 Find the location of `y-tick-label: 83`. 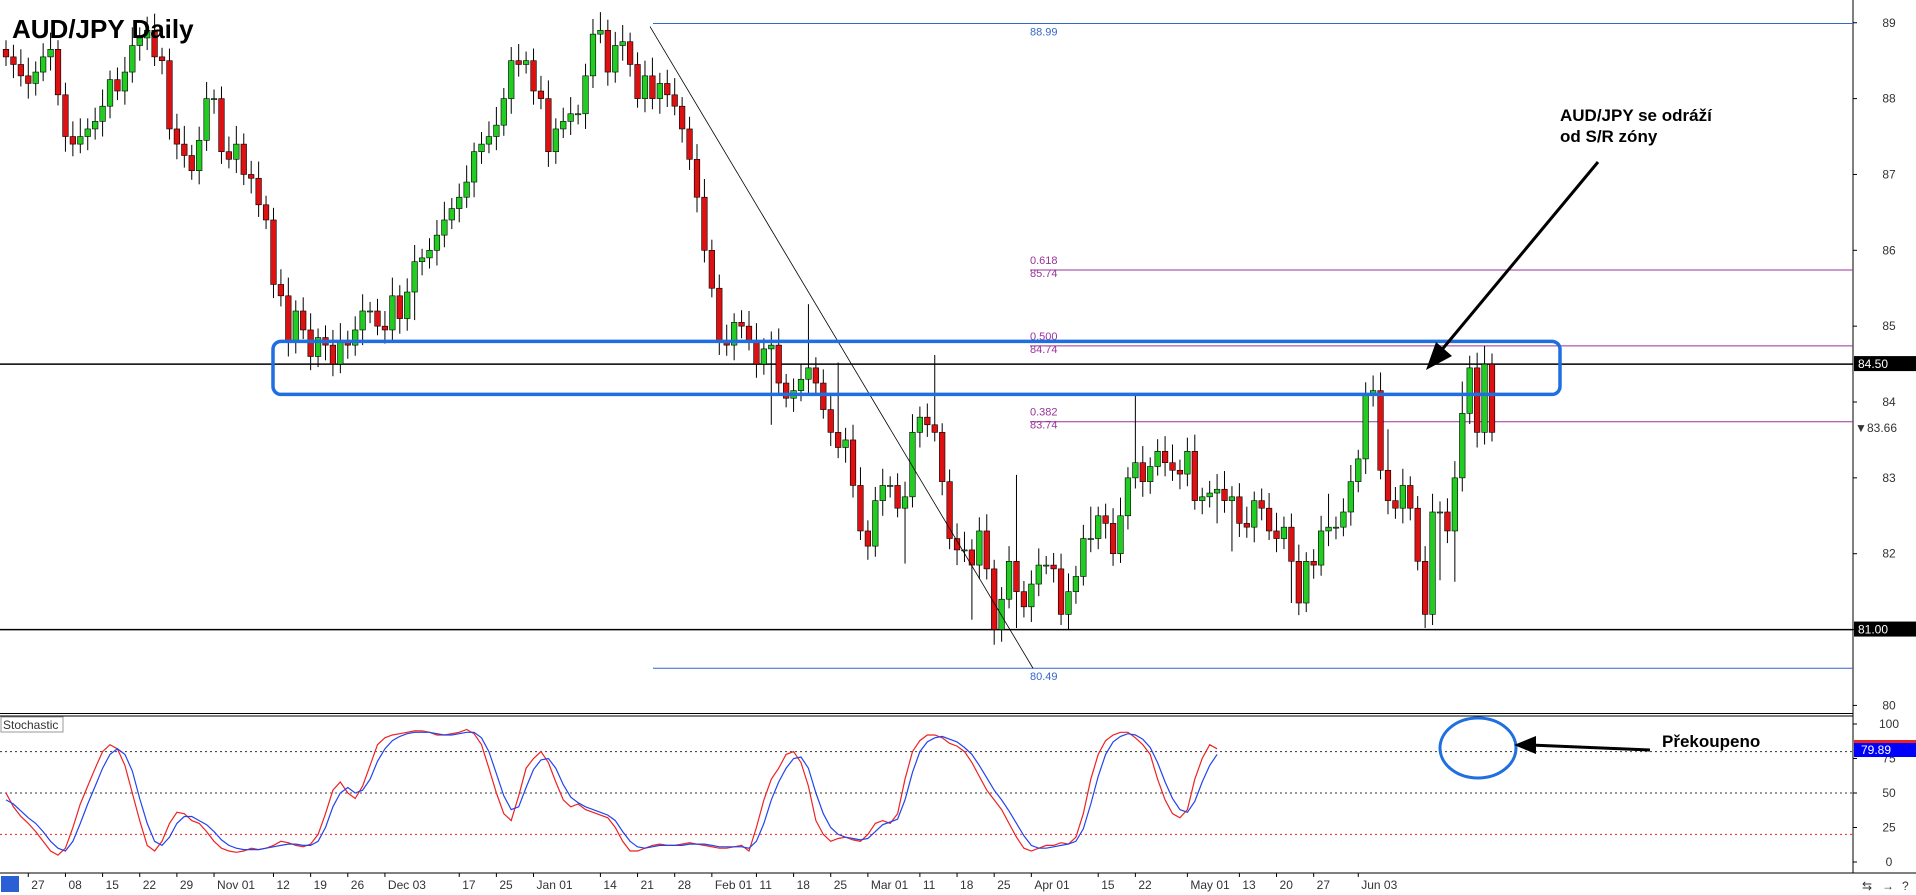

y-tick-label: 83 is located at coordinates (1889, 478).